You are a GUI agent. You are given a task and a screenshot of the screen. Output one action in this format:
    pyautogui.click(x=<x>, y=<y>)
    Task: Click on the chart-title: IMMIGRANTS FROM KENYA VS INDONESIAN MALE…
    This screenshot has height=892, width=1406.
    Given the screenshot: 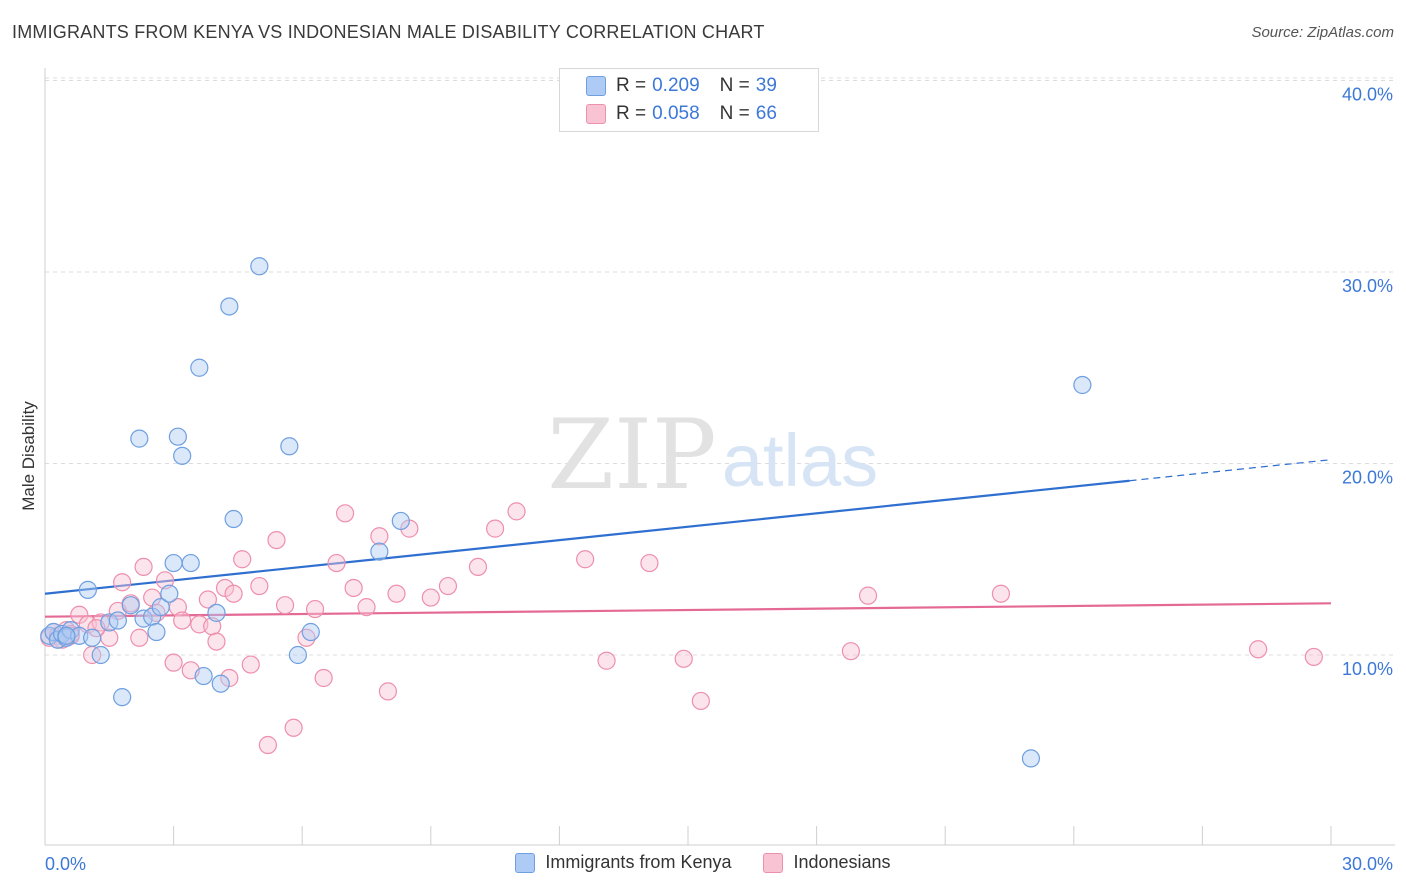 What is the action you would take?
    pyautogui.click(x=388, y=32)
    